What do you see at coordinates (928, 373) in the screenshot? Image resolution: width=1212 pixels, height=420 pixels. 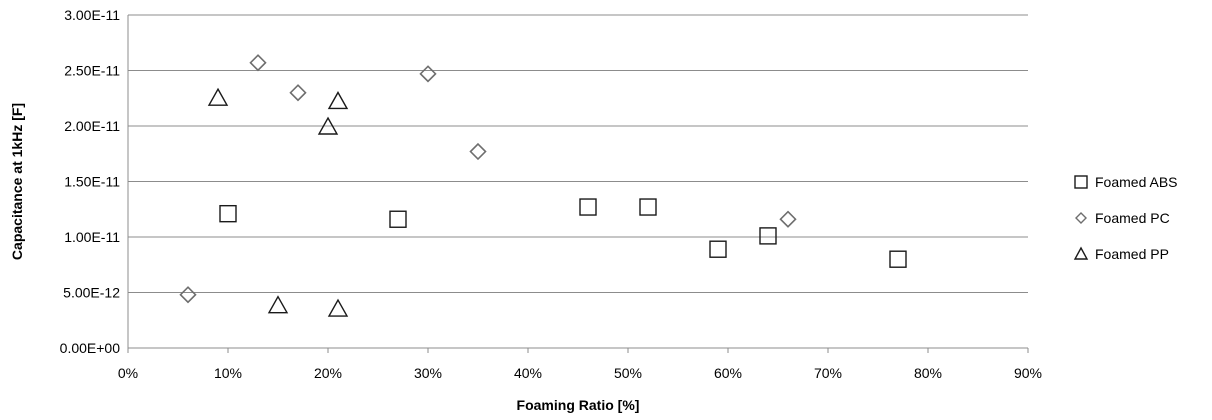 I see `x-tick-label: 80%` at bounding box center [928, 373].